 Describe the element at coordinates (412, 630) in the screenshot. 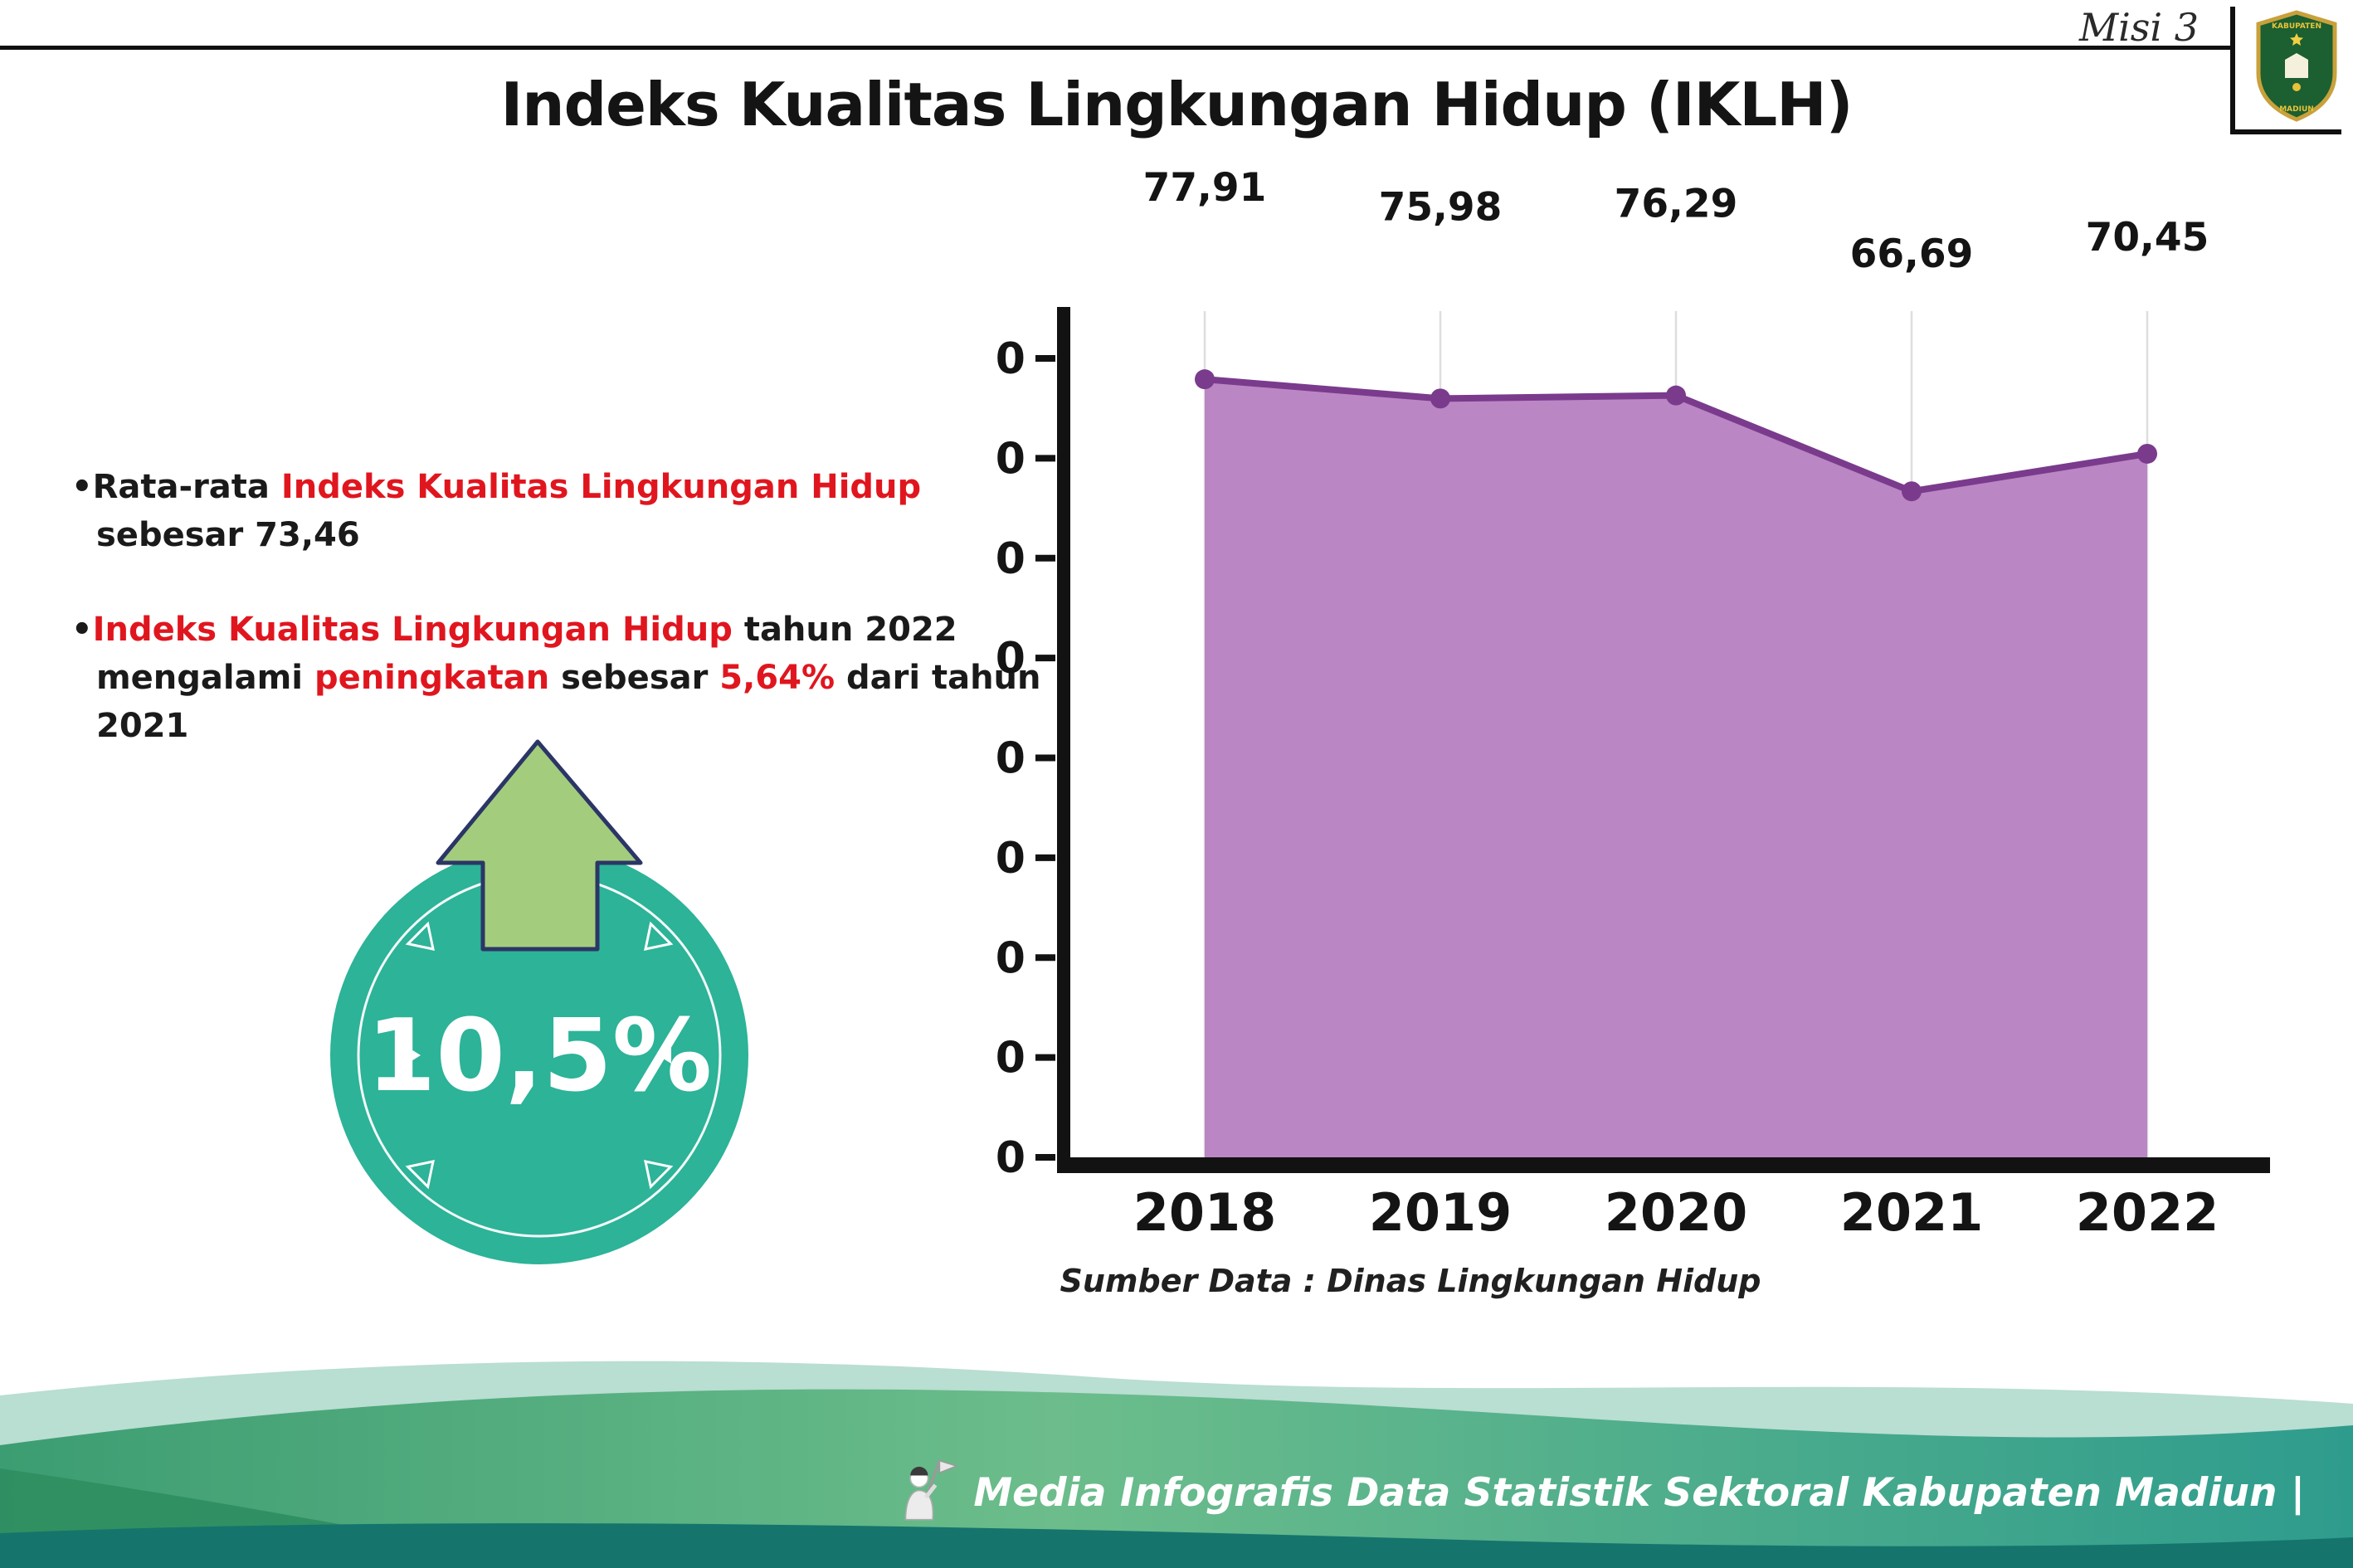

I see `bullet-increase-seg2: Indeks Kualitas Lingkungan Hidup` at that location.